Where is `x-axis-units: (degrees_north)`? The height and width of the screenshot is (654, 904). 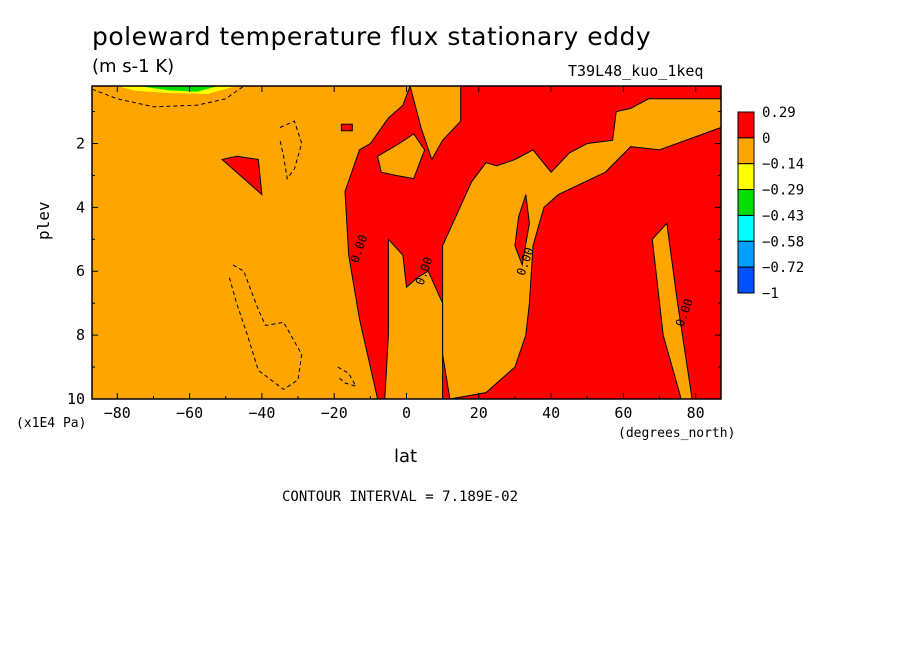 x-axis-units: (degrees_north) is located at coordinates (677, 433).